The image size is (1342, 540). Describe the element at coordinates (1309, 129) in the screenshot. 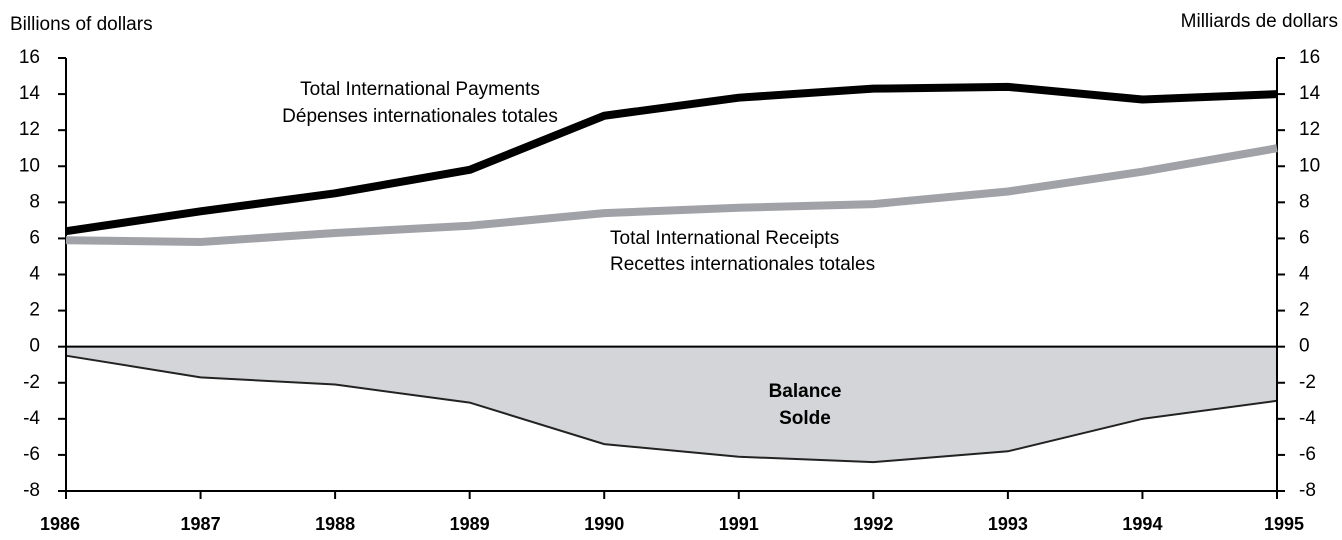

I see `y2-tick-label: 12` at that location.